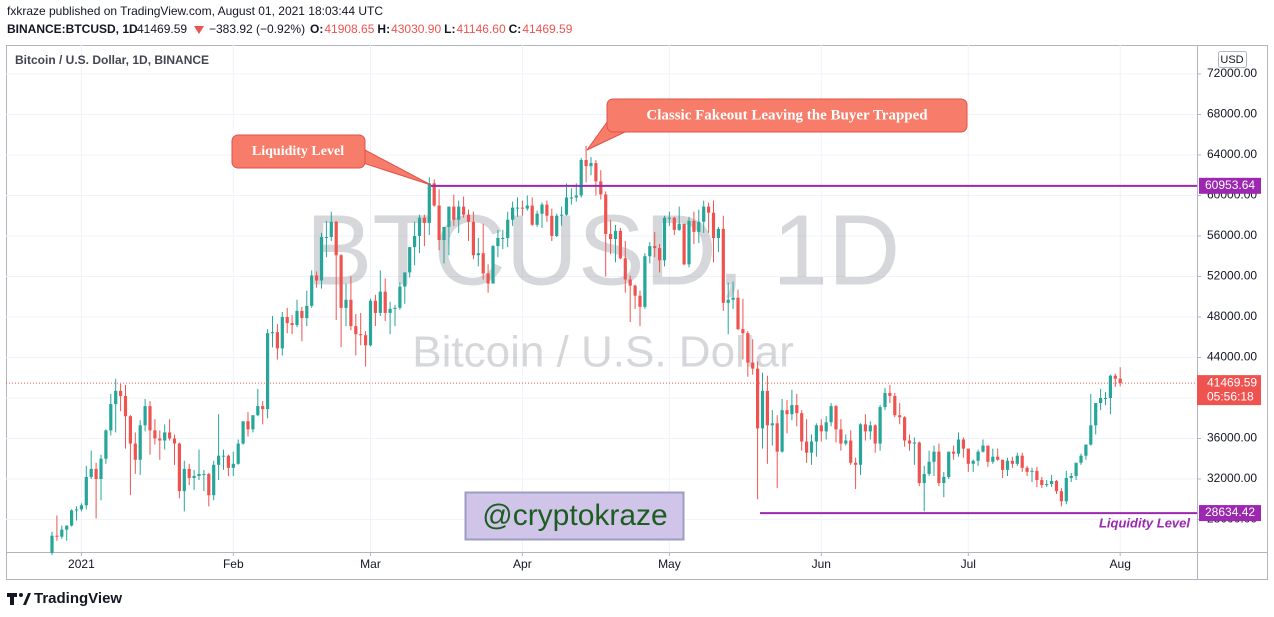 Image resolution: width=1274 pixels, height=617 pixels. I want to click on ohlc-value: 41146.60, so click(480, 29).